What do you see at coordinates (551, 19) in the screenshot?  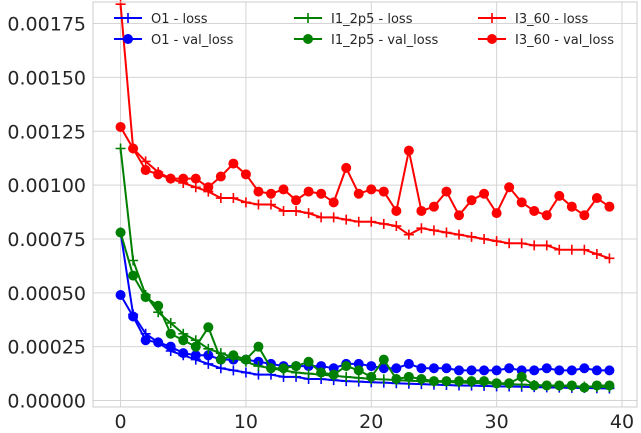 I see `legend-label: I3_60 - loss` at bounding box center [551, 19].